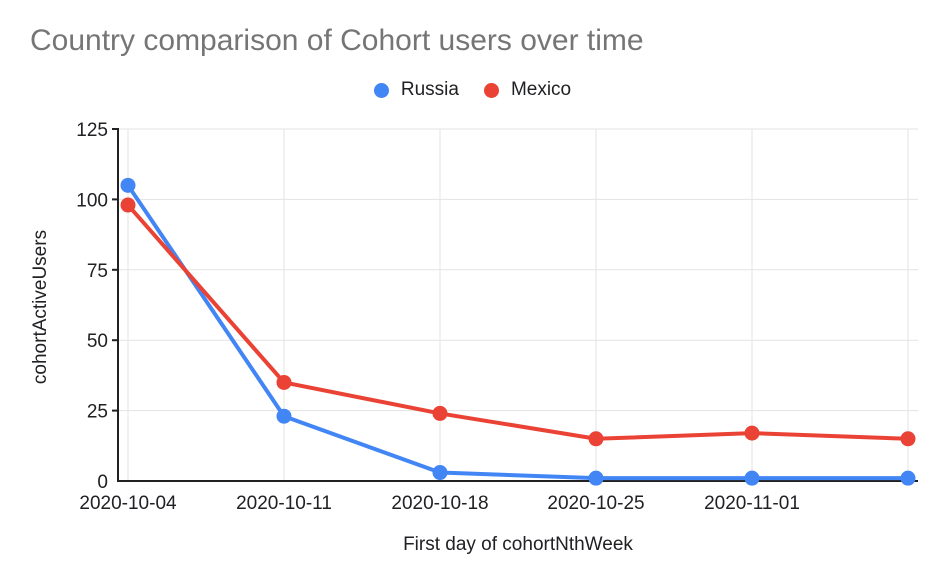 This screenshot has height=584, width=945. I want to click on x-tick-label: 2020-10-04, so click(128, 503).